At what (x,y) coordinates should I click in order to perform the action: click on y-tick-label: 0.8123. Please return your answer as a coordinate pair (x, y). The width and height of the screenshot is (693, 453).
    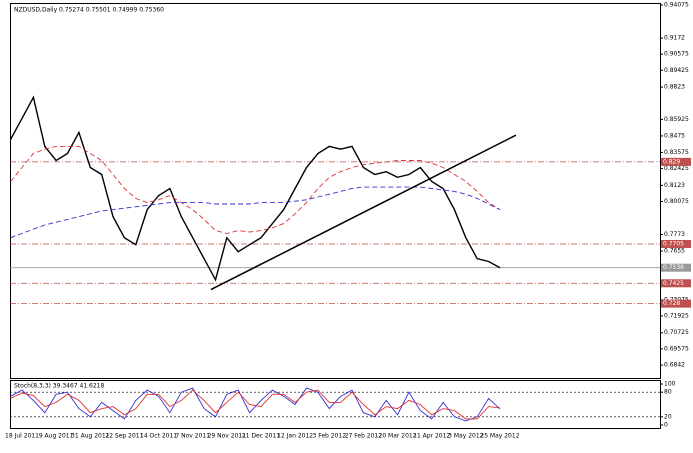
    Looking at the image, I should click on (674, 185).